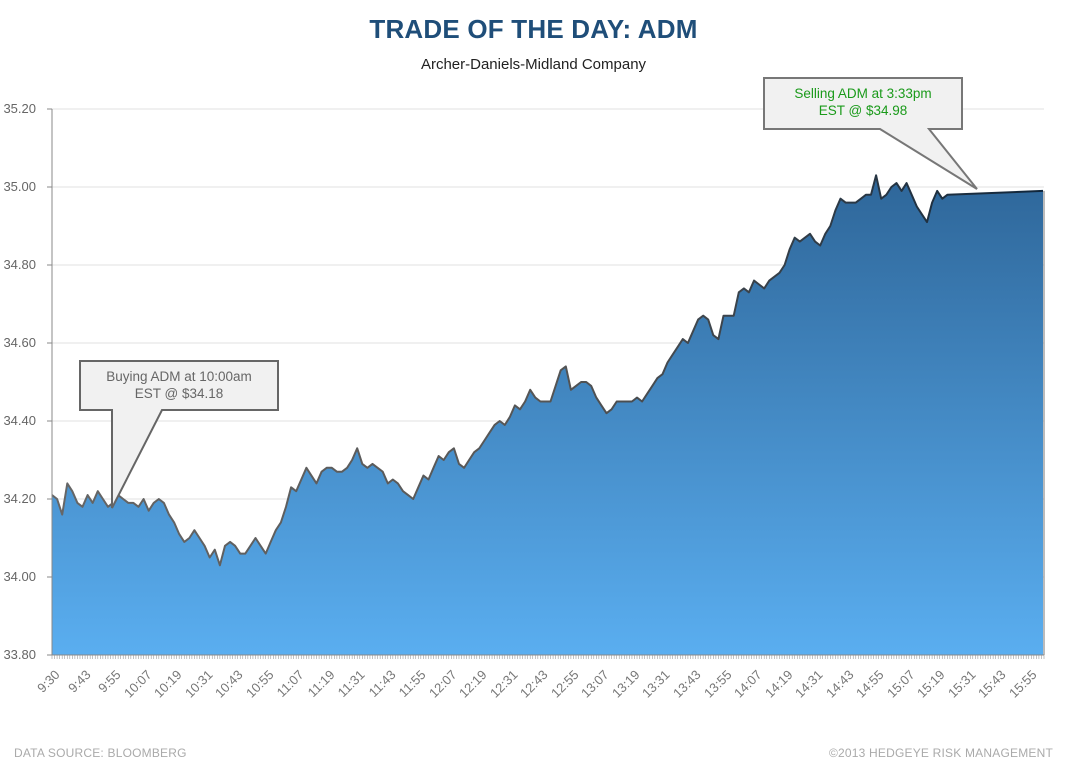  Describe the element at coordinates (19, 108) in the screenshot. I see `y-tick-label: 35.20` at that location.